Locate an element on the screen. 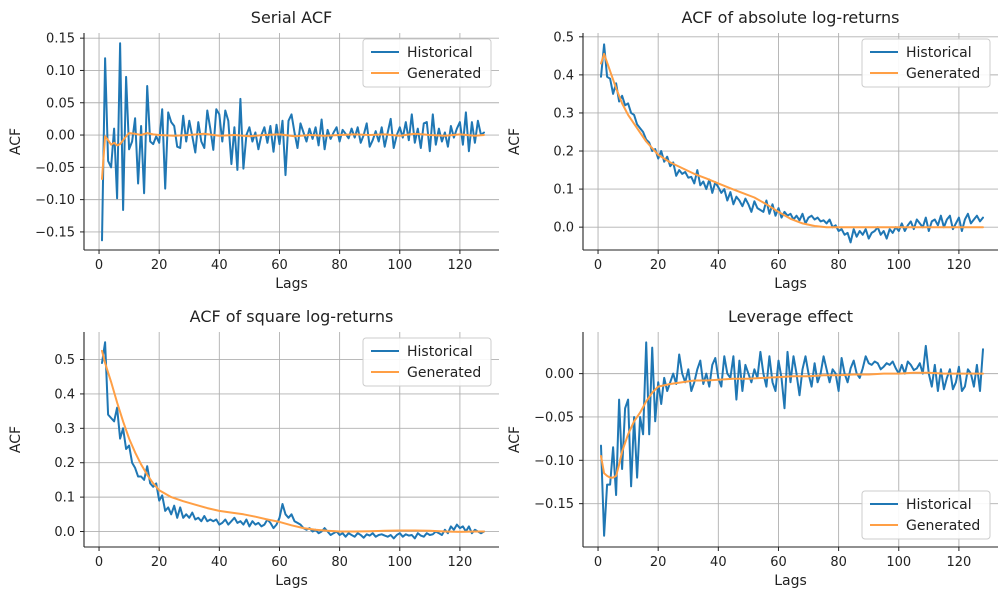  subplot-title: ACF of absolute log-returns is located at coordinates (791, 17).